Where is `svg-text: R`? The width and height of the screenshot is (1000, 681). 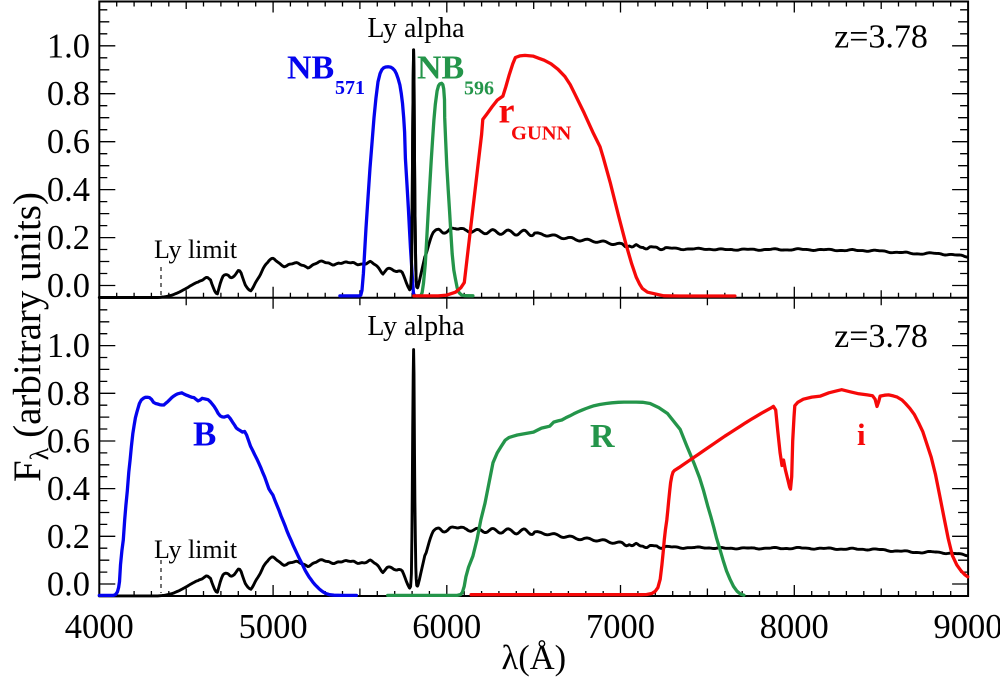
svg-text: R is located at coordinates (602, 436).